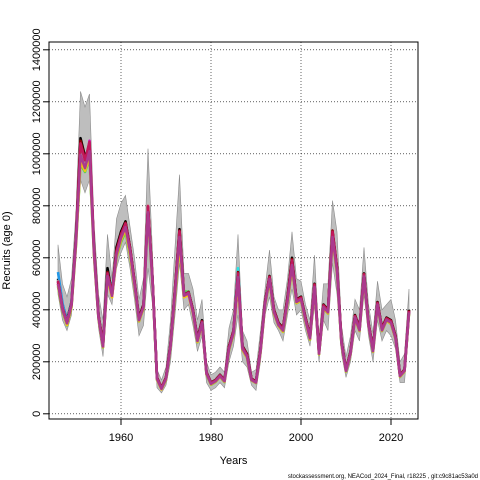 This screenshot has height=480, width=480. Describe the element at coordinates (37, 153) in the screenshot. I see `y-tick-label: 1000000` at that location.